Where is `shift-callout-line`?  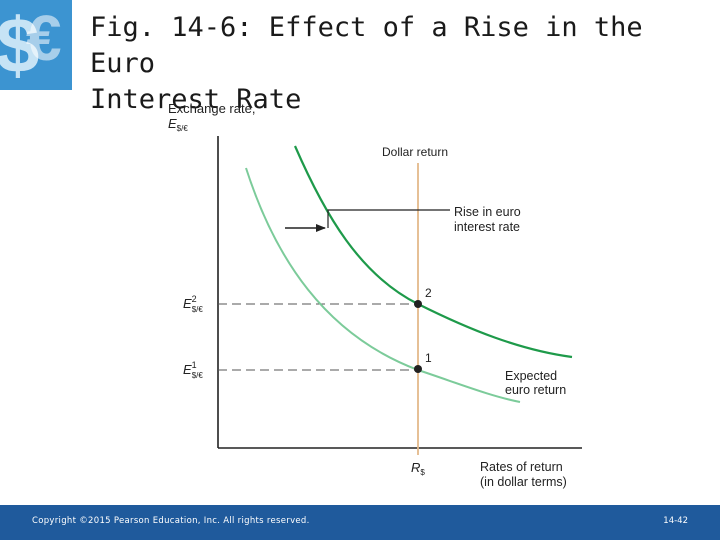
shift-callout-line is located at coordinates (388, 218).